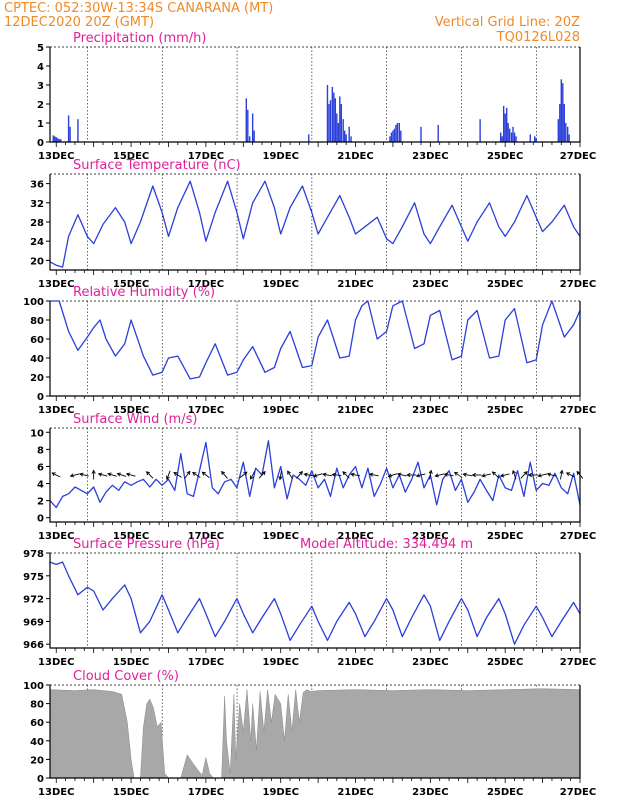 The image size is (618, 800). Describe the element at coordinates (430, 156) in the screenshot. I see `precip-xtick-label: 23DEC` at that location.